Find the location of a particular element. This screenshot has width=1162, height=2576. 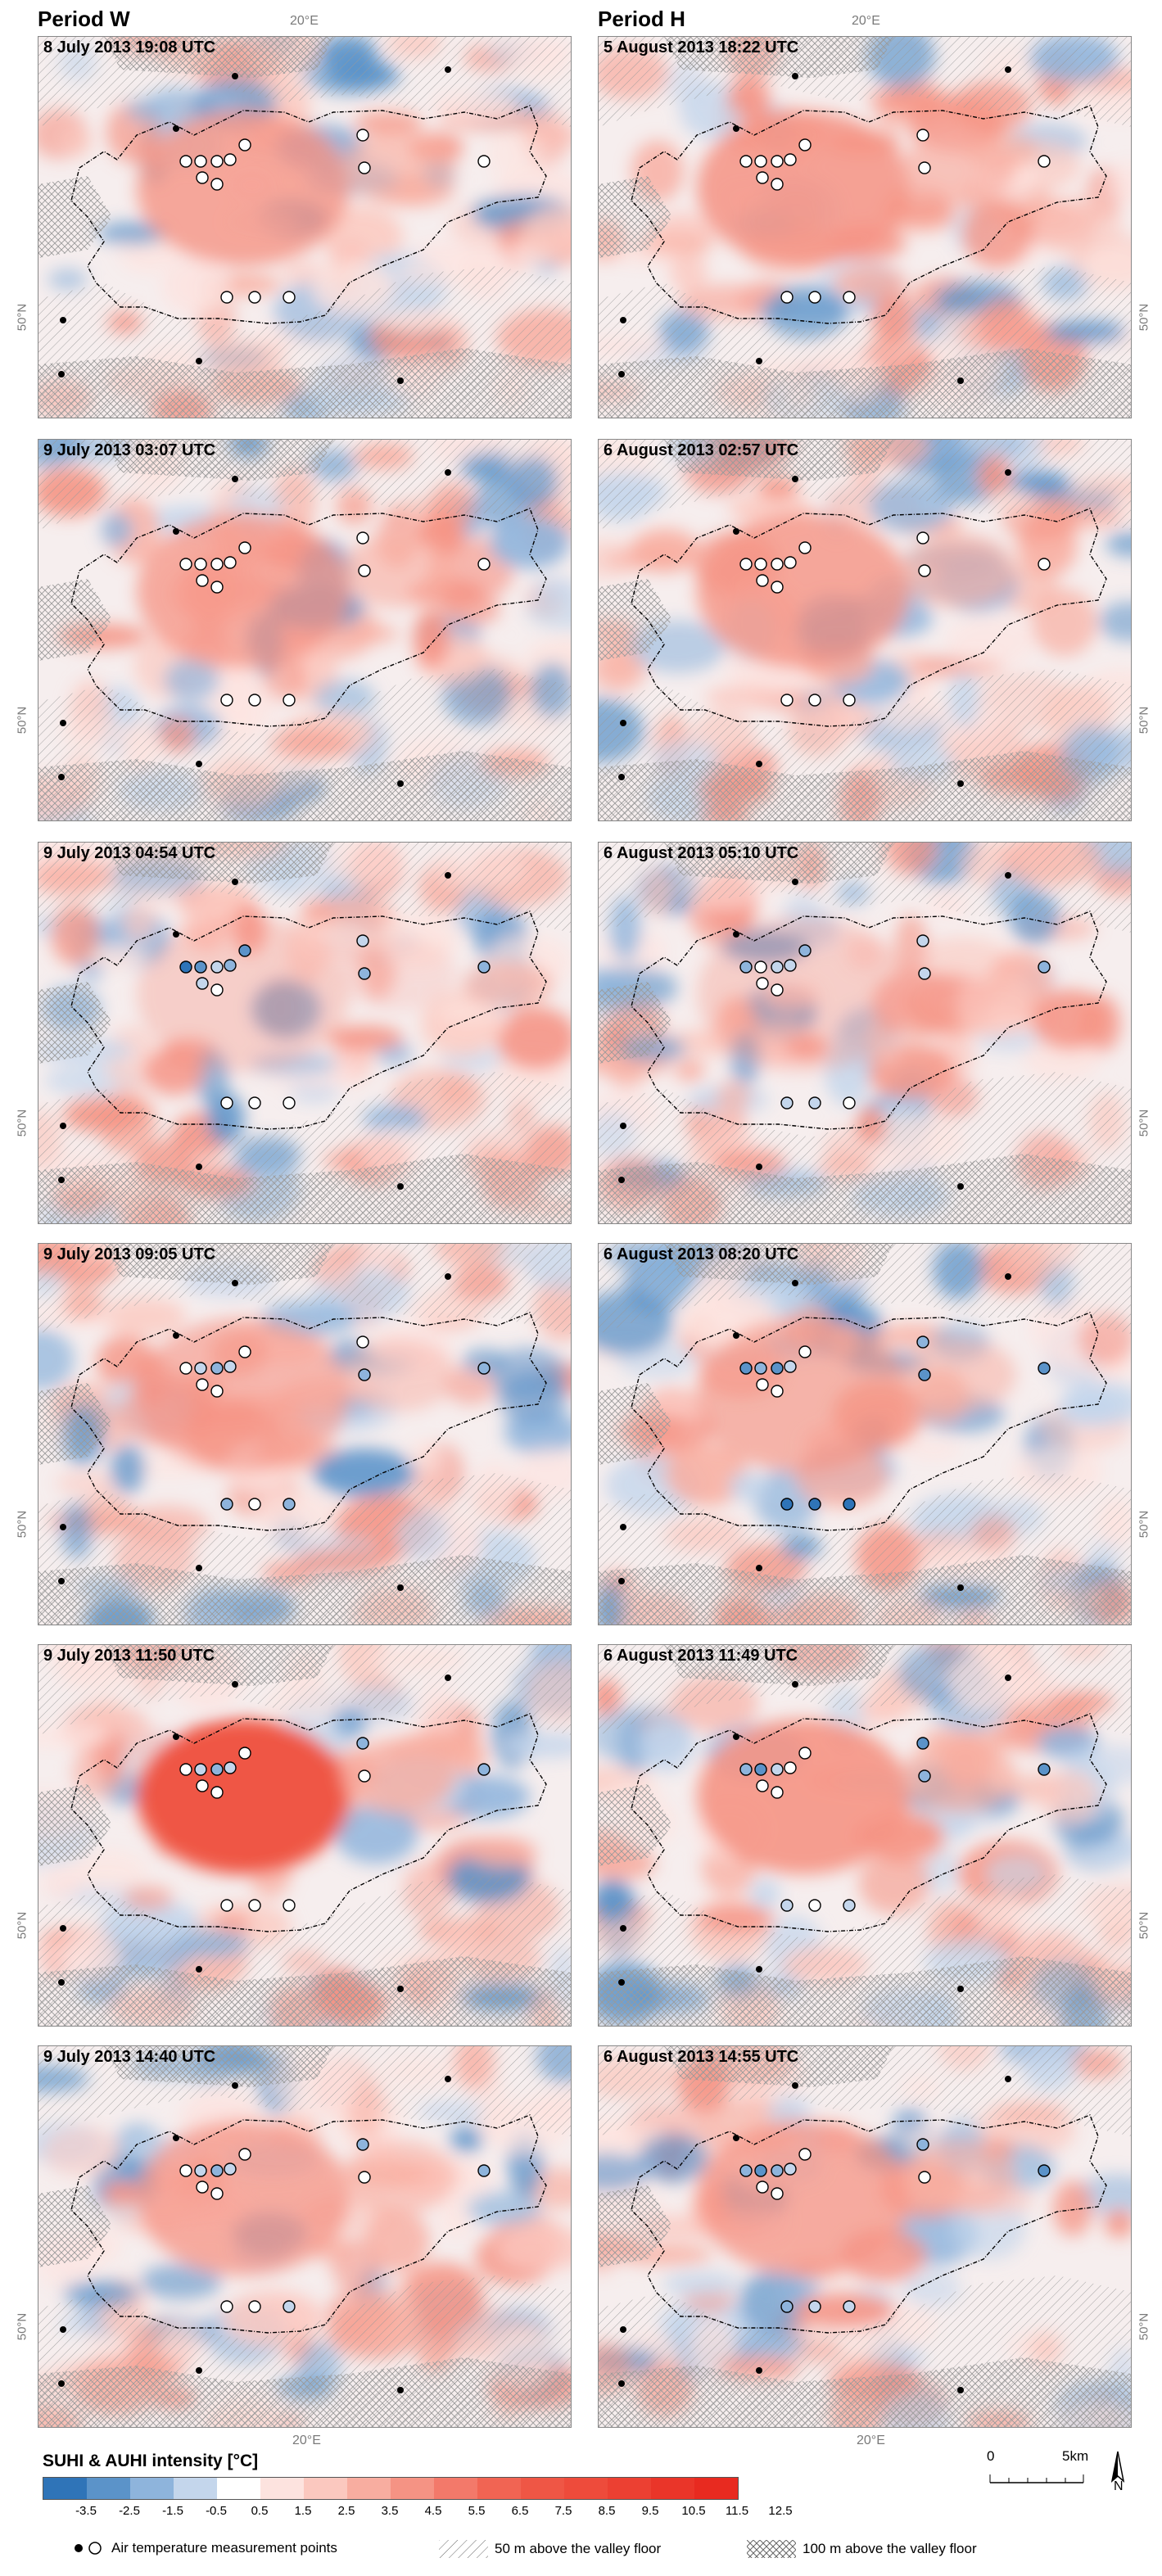

map-panel: 6 August 2013 11:49 UTC is located at coordinates (865, 1835).